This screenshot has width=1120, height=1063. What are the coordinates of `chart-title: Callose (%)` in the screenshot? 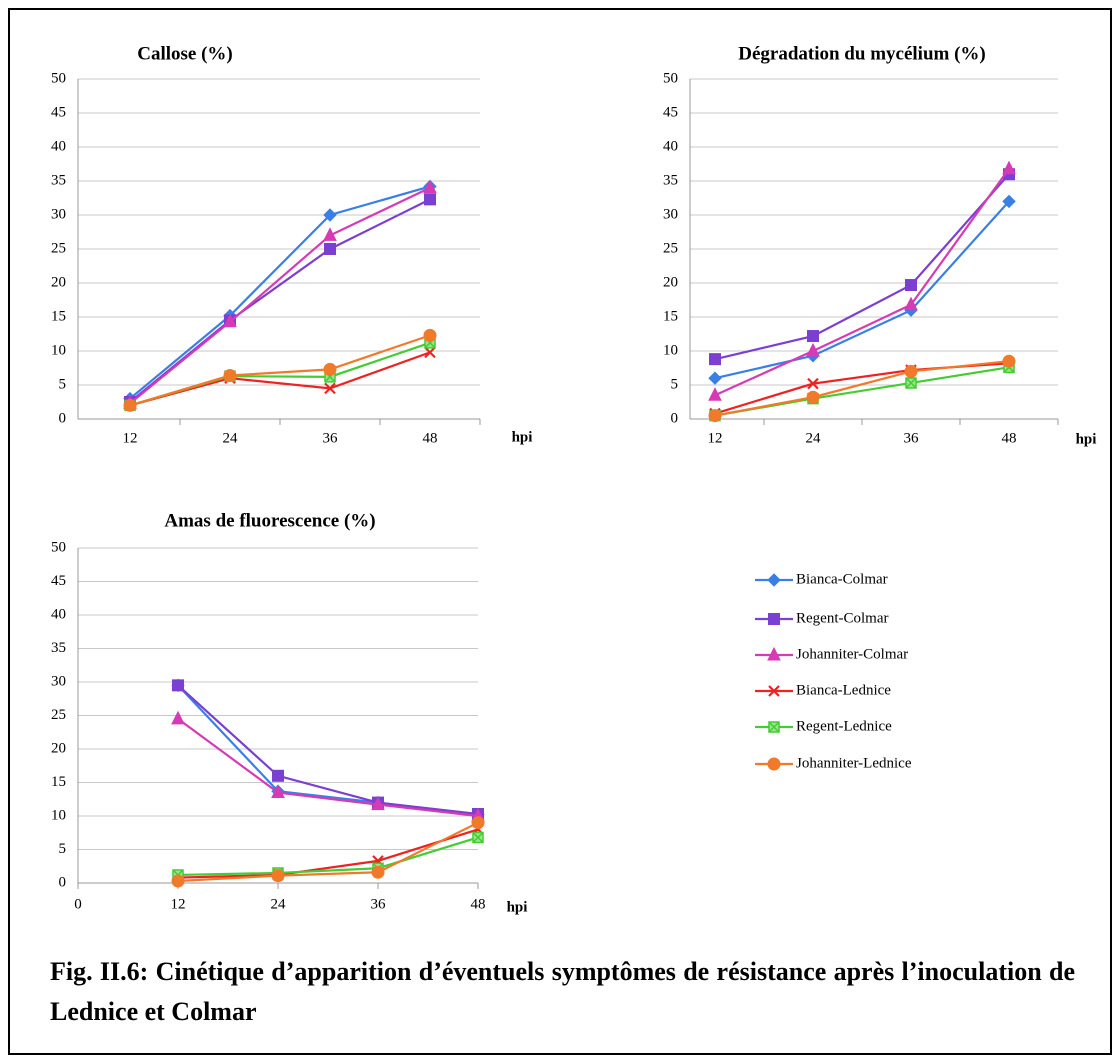 It's located at (185, 53).